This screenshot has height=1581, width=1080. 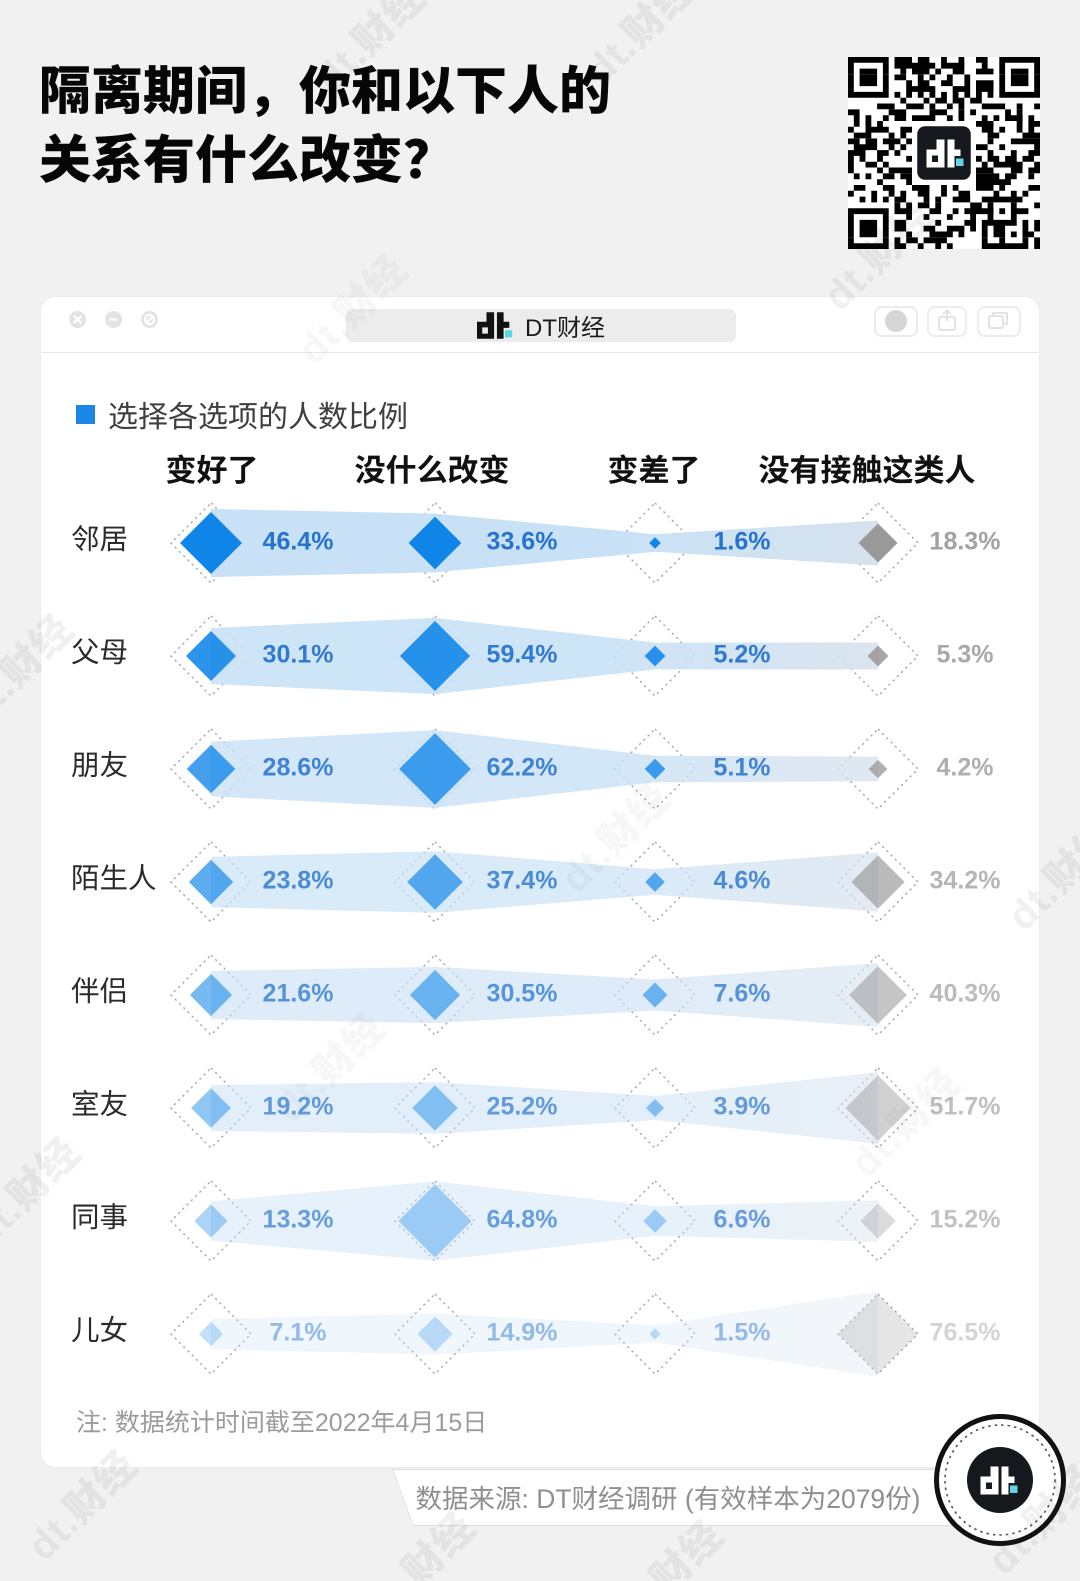 What do you see at coordinates (965, 1333) in the screenshot?
I see `svg-text: 76.5%` at bounding box center [965, 1333].